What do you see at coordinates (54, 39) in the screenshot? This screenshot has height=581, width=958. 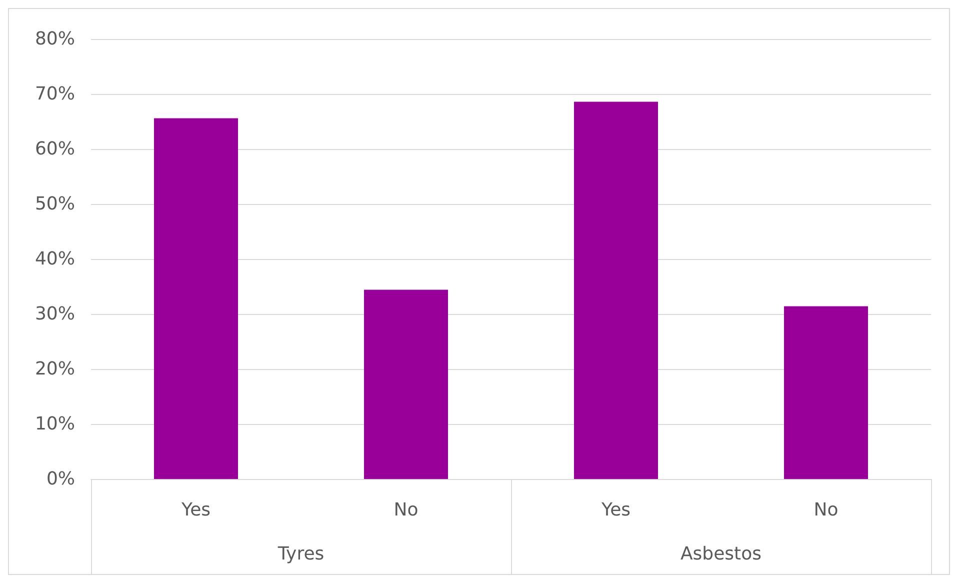 I see `y-tick-label: 80%` at bounding box center [54, 39].